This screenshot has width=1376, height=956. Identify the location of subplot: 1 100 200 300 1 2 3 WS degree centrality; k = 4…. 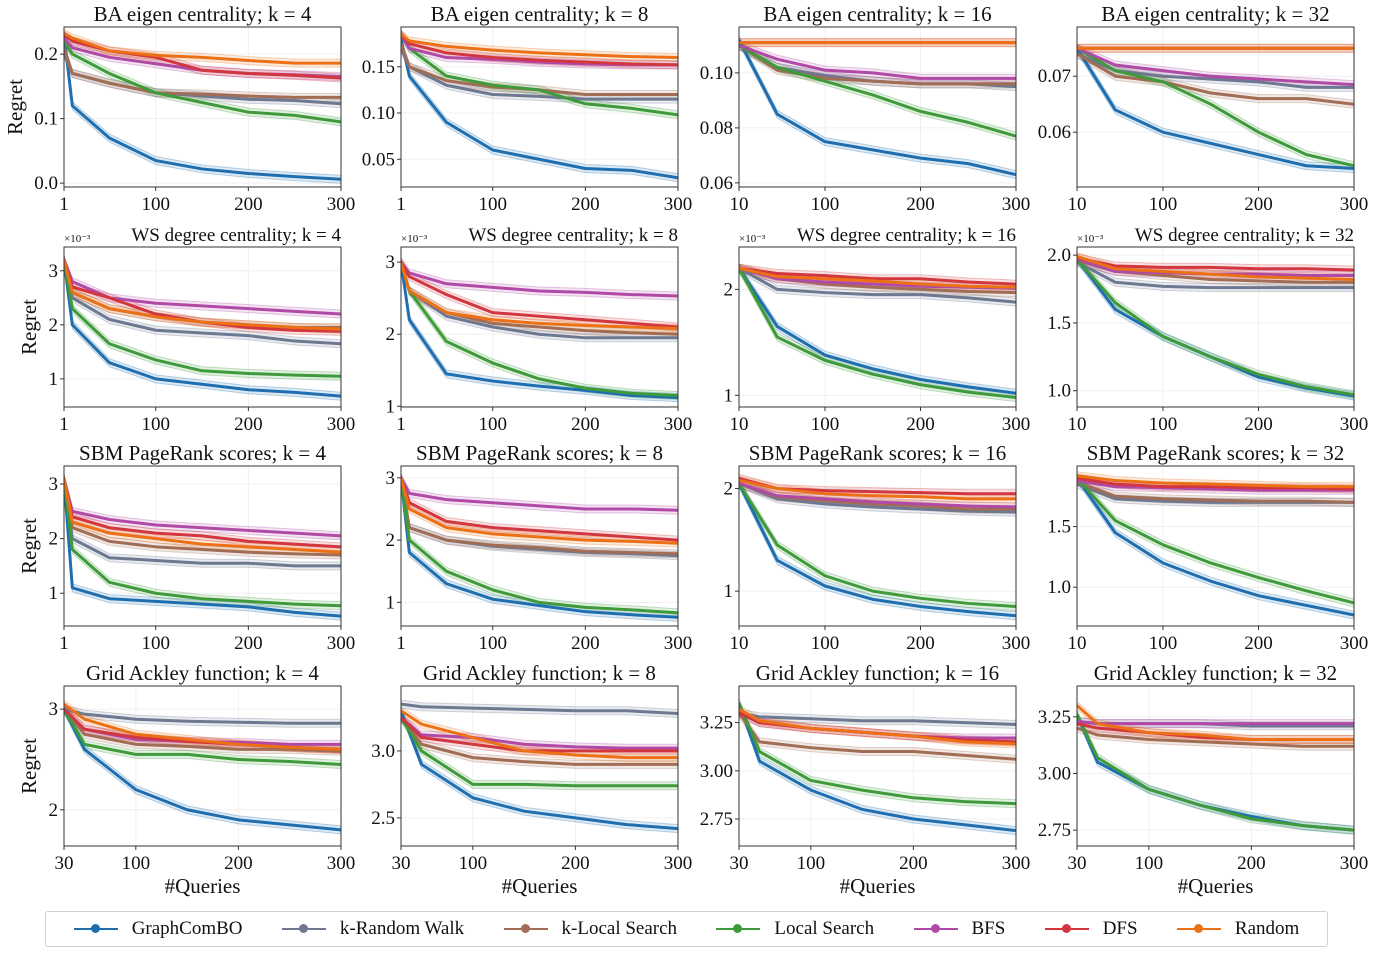
(186, 330).